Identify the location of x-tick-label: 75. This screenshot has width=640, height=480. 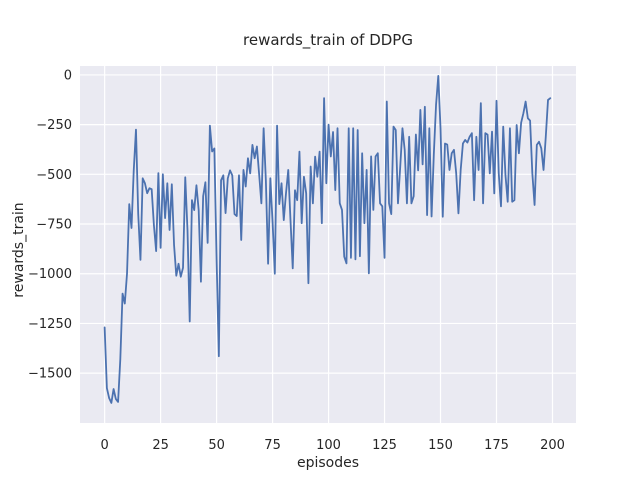
(272, 445).